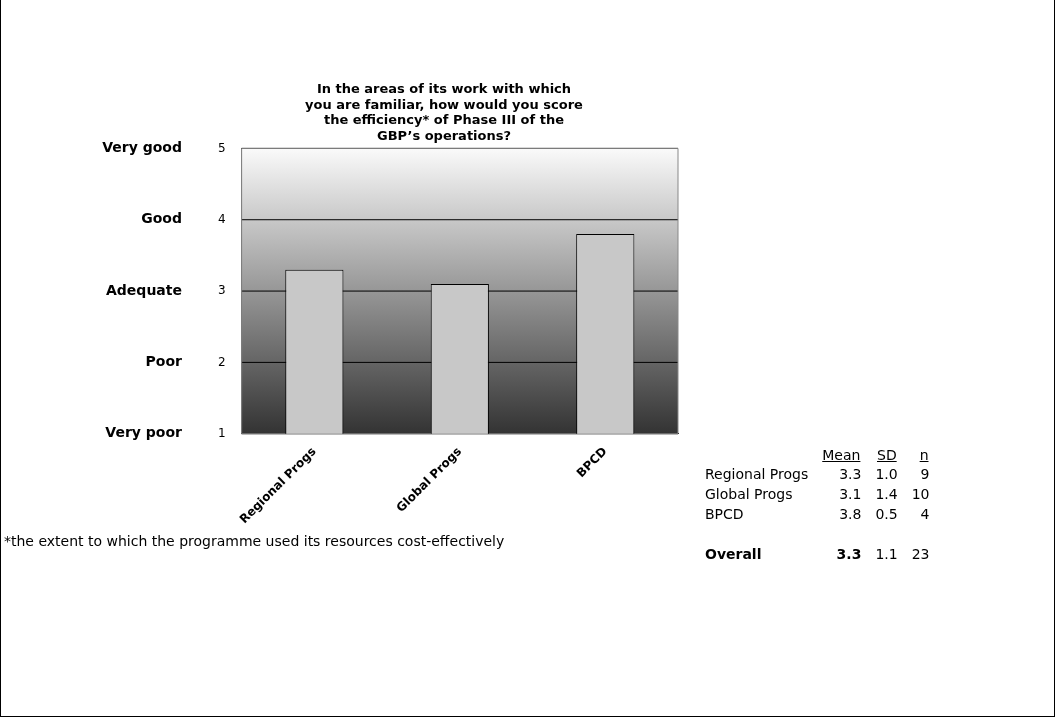 Image resolution: width=1055 pixels, height=717 pixels. What do you see at coordinates (886, 494) in the screenshot?
I see `data-label: 1.4` at bounding box center [886, 494].